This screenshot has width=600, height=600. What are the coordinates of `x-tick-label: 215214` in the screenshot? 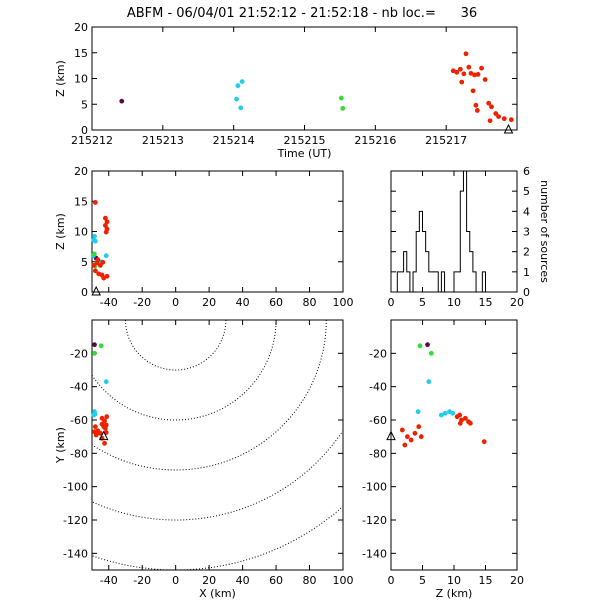 It's located at (234, 140).